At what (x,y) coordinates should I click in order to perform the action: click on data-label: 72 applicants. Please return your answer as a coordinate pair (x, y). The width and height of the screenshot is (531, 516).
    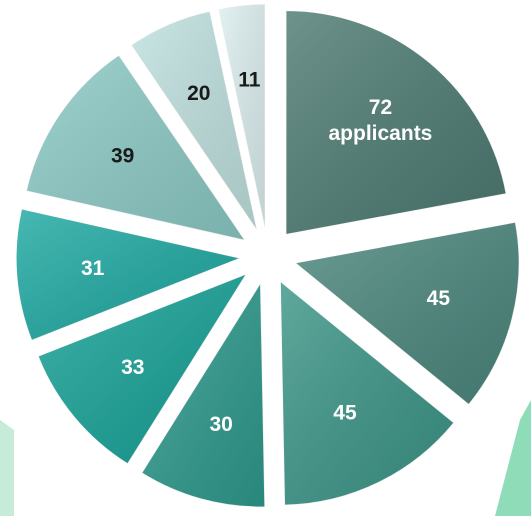
    Looking at the image, I should click on (381, 119).